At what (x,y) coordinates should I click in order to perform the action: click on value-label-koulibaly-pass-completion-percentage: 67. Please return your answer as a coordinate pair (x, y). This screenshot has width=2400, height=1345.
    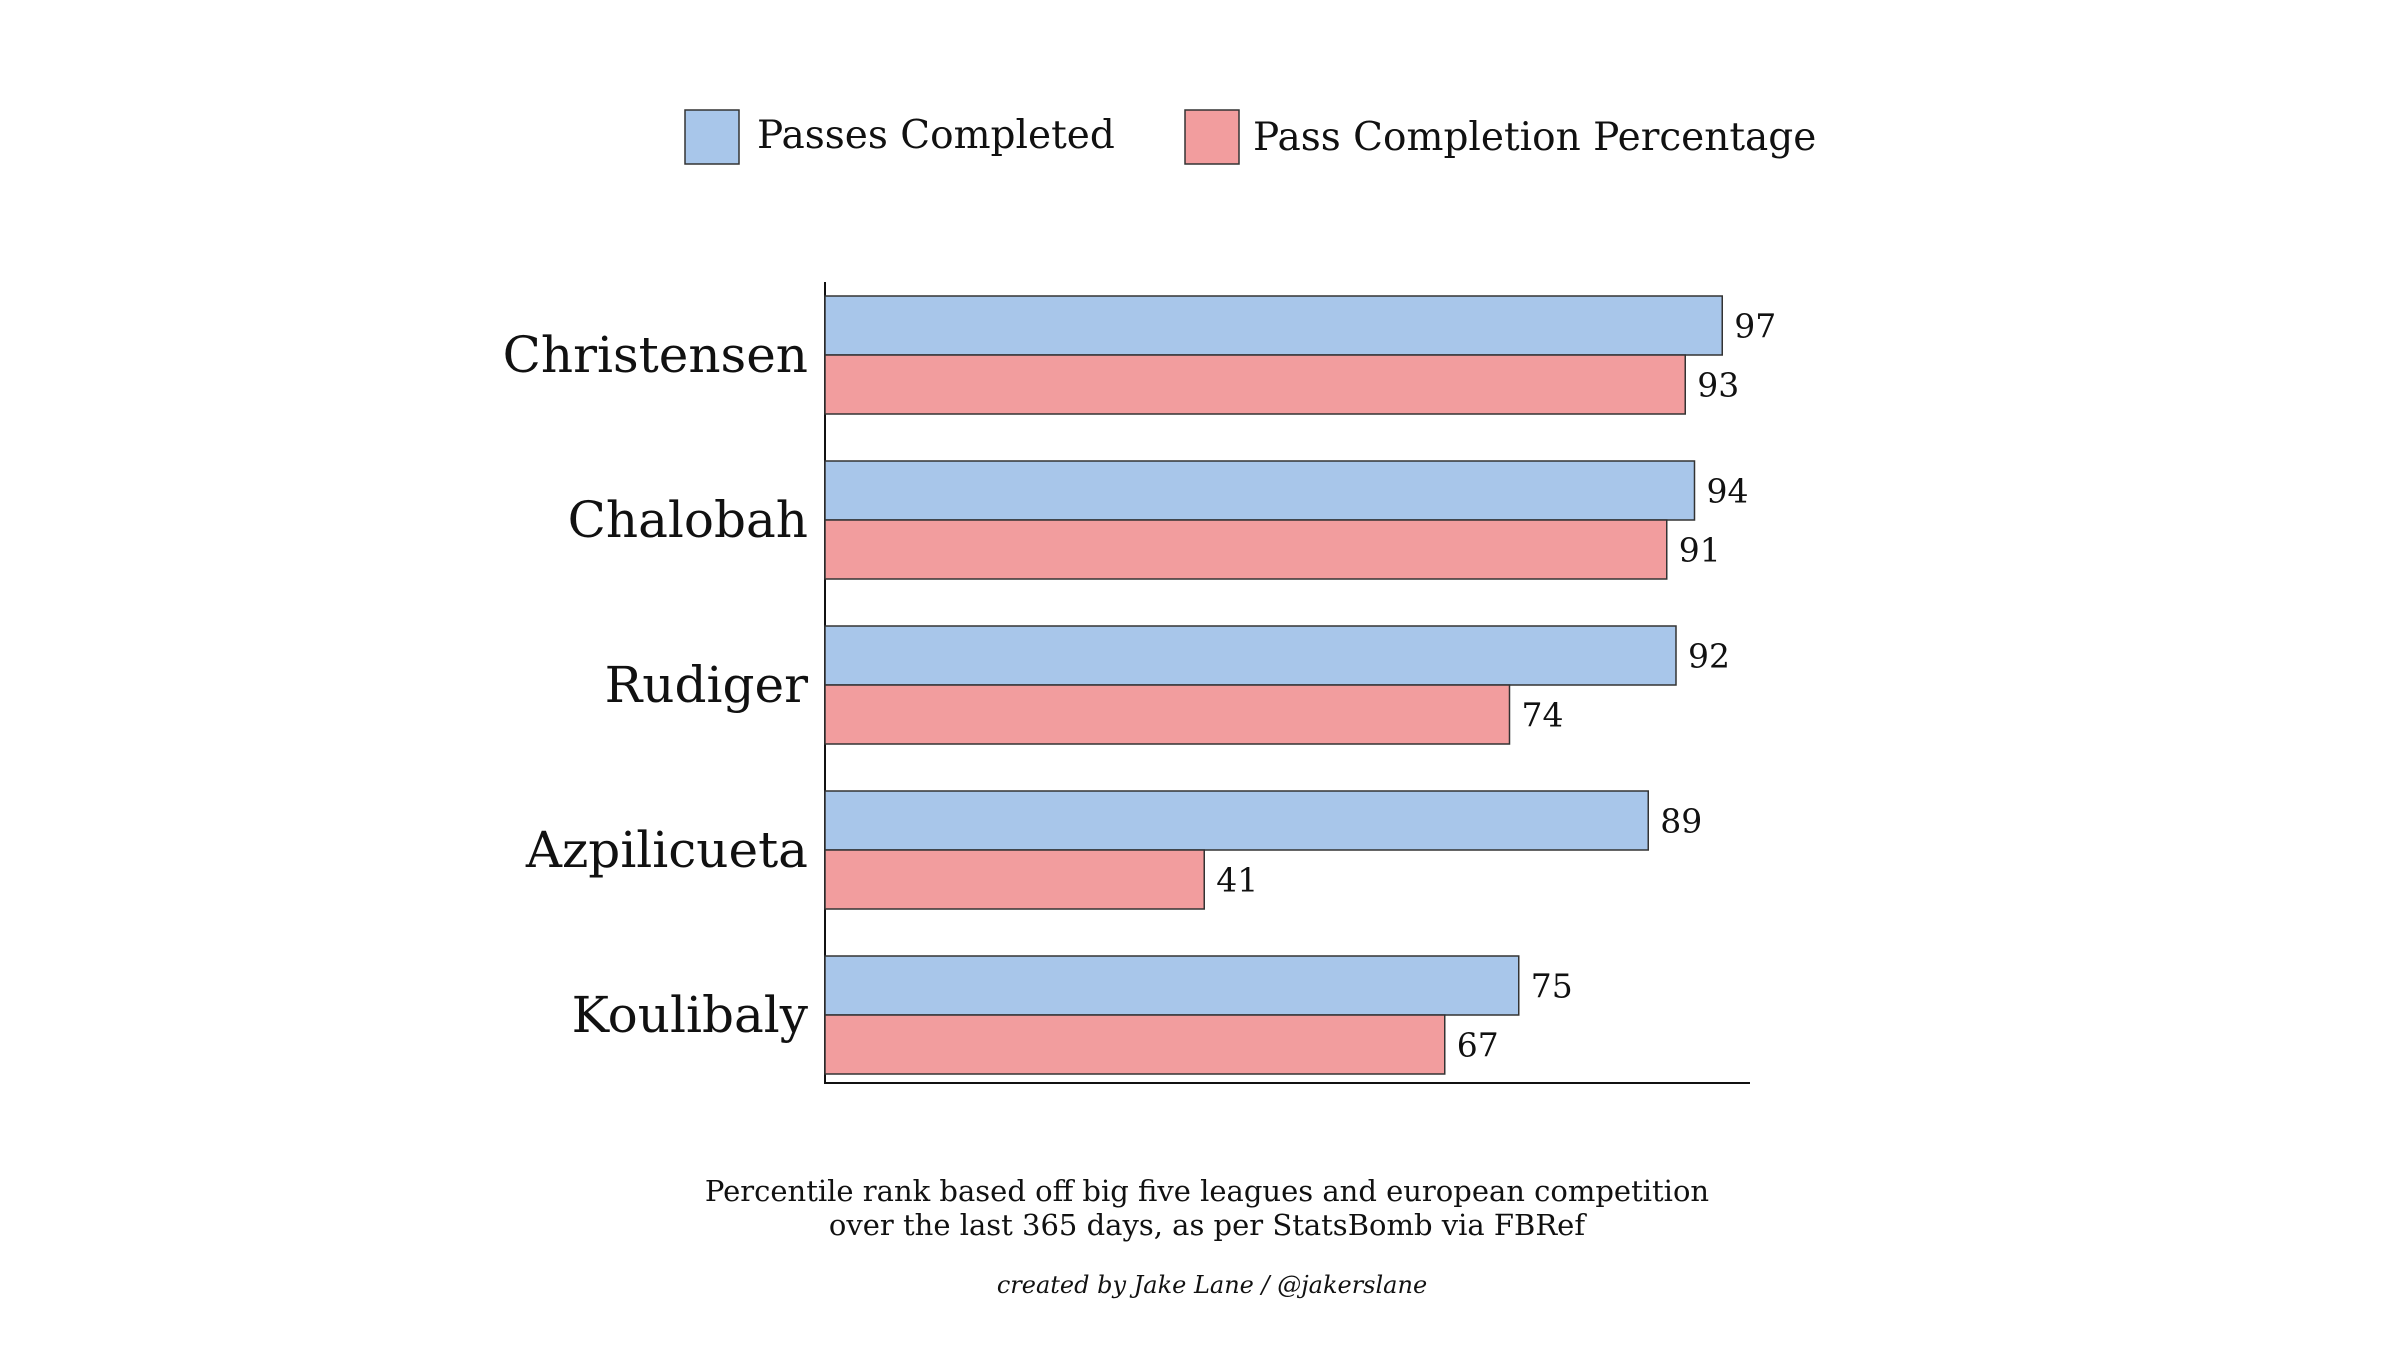
    Looking at the image, I should click on (1478, 1045).